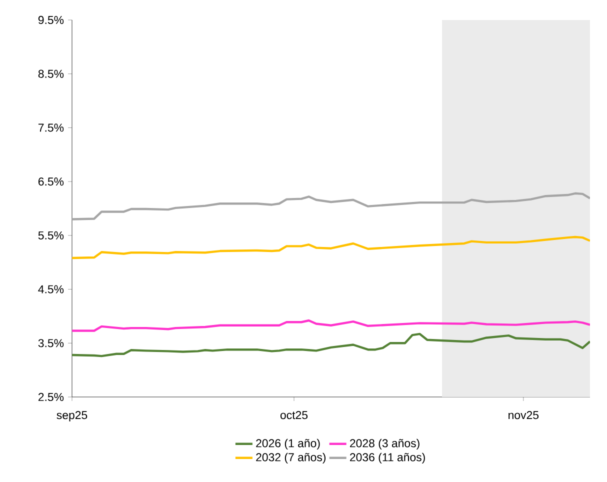 This screenshot has height=482, width=607. I want to click on y-tick-label: 2.5%, so click(51, 397).